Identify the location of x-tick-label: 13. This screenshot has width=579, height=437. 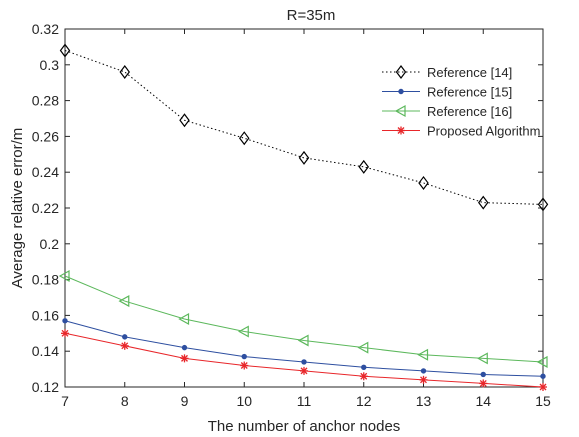
(424, 401).